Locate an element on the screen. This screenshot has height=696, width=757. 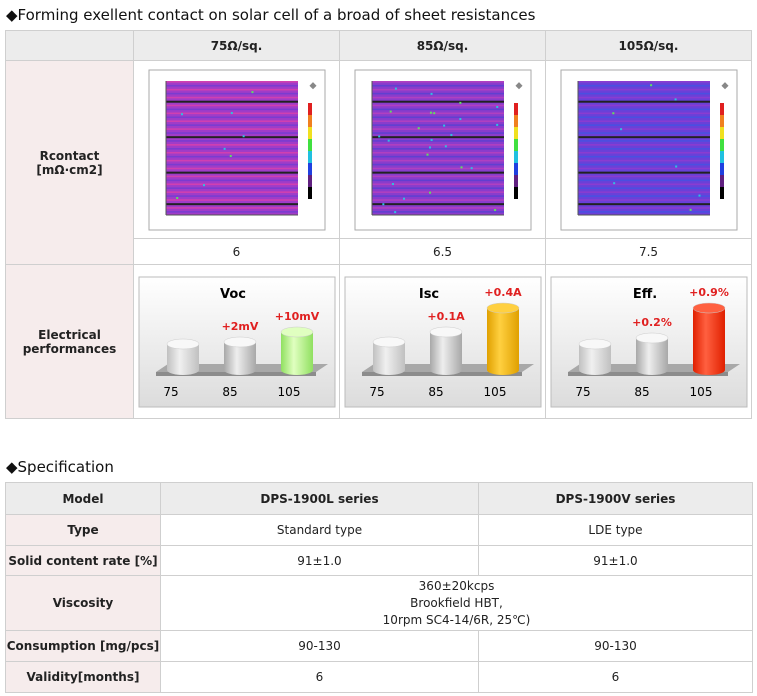
row-label: Consumption [mg/pcs] is located at coordinates (83, 646).